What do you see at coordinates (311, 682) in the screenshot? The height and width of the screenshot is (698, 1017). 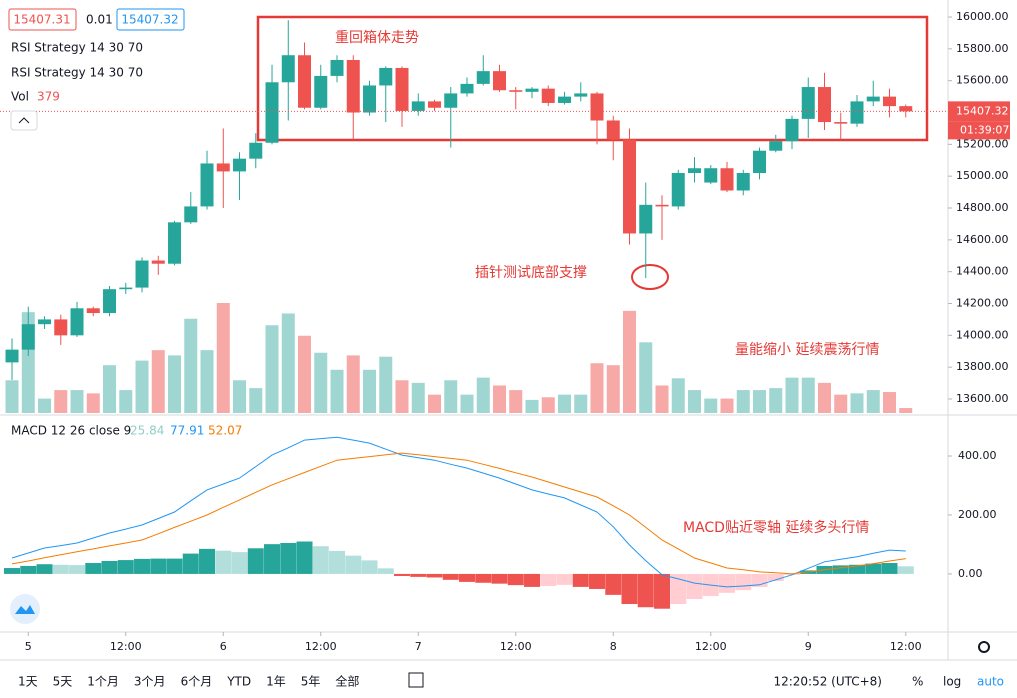 I see `range-button: 5年` at bounding box center [311, 682].